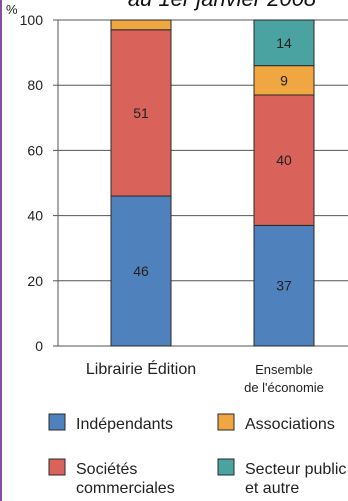  What do you see at coordinates (35, 281) in the screenshot?
I see `y-tick-label: 20` at bounding box center [35, 281].